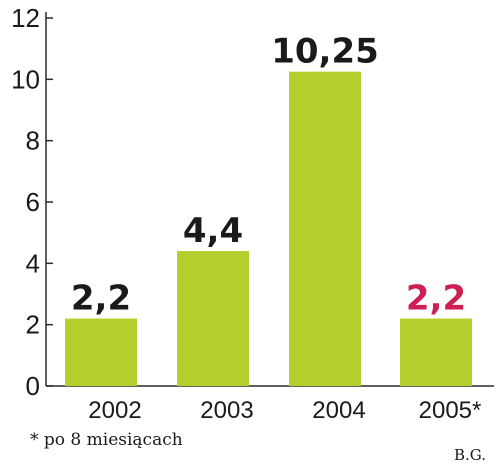 This screenshot has height=468, width=500. What do you see at coordinates (469, 455) in the screenshot?
I see `chart-credit: B.G.` at bounding box center [469, 455].